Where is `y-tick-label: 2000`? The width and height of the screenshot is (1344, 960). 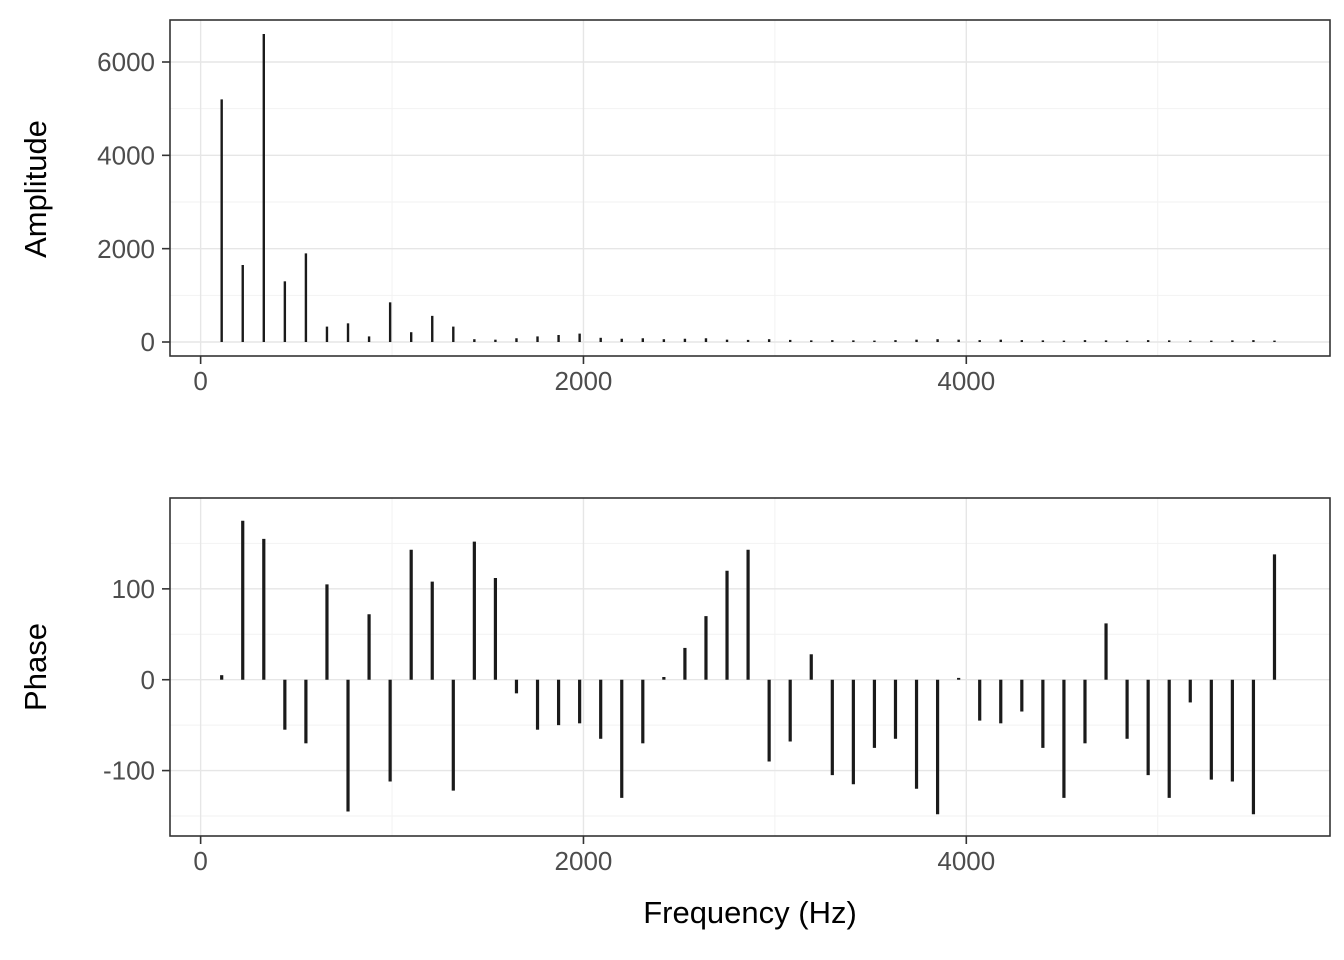 y-tick-label: 2000 is located at coordinates (126, 249).